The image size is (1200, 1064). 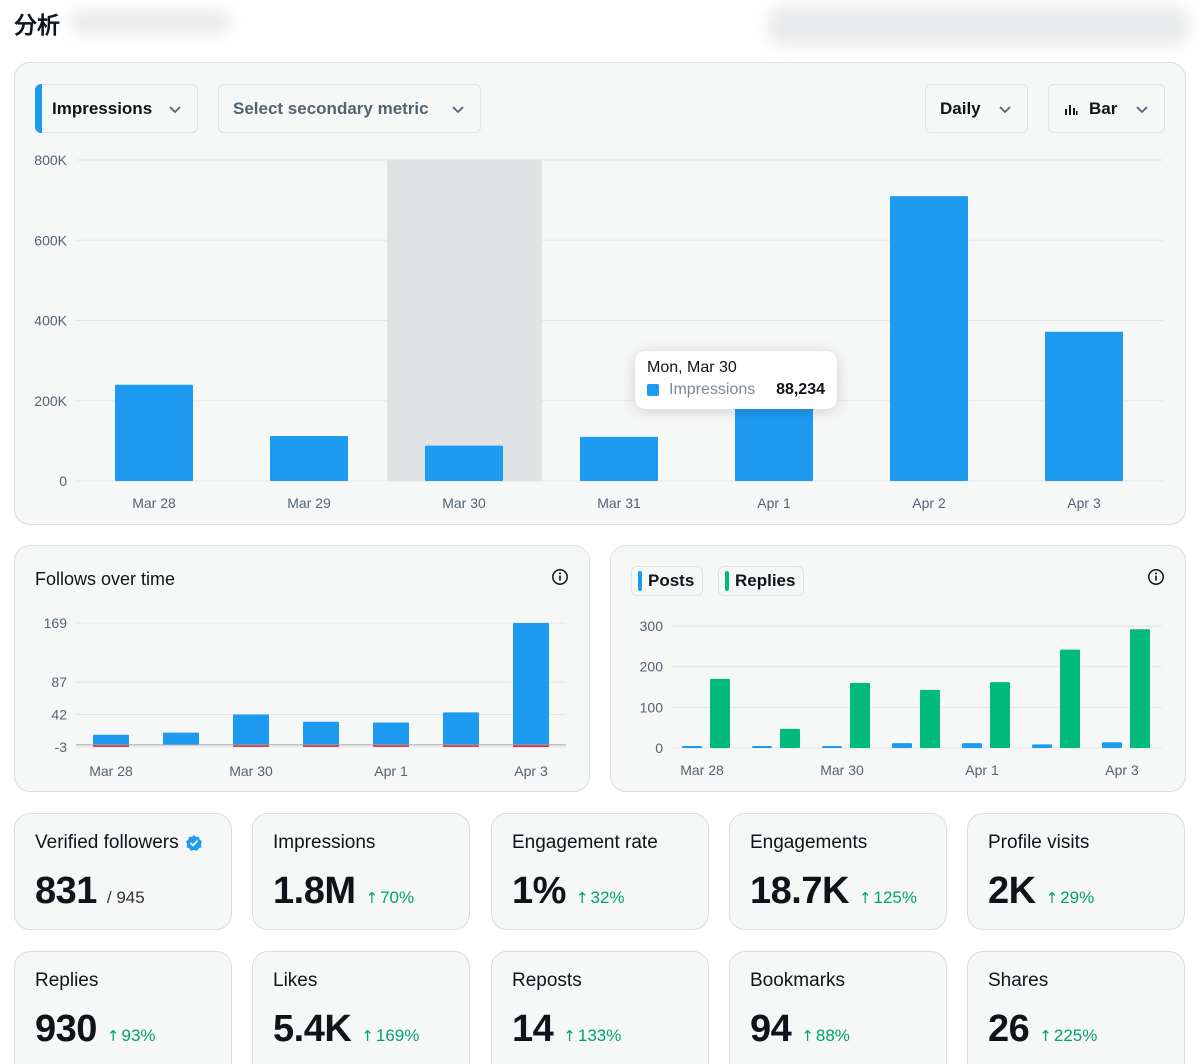 I want to click on chart-tooltip: Mon, Mar 30 Impressions 88,234, so click(x=736, y=380).